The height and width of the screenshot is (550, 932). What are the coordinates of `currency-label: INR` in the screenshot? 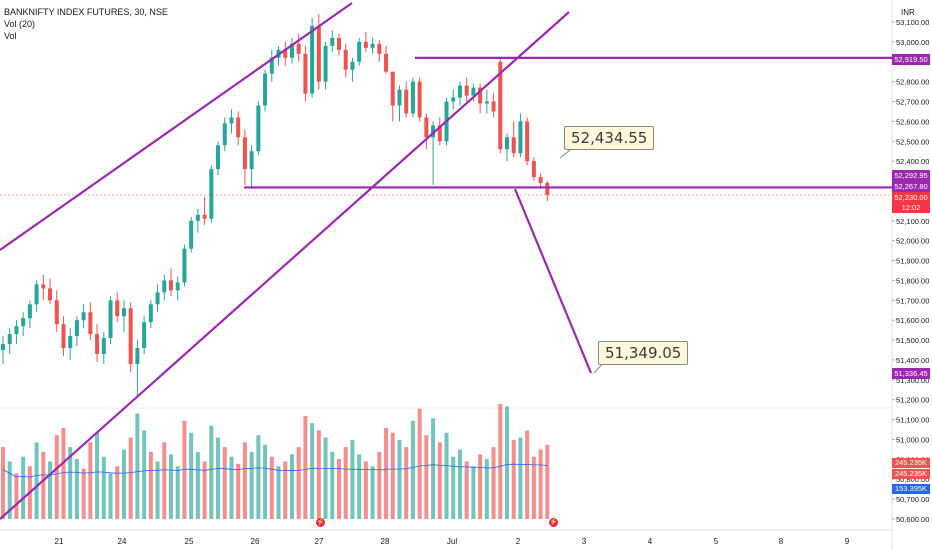 It's located at (908, 12).